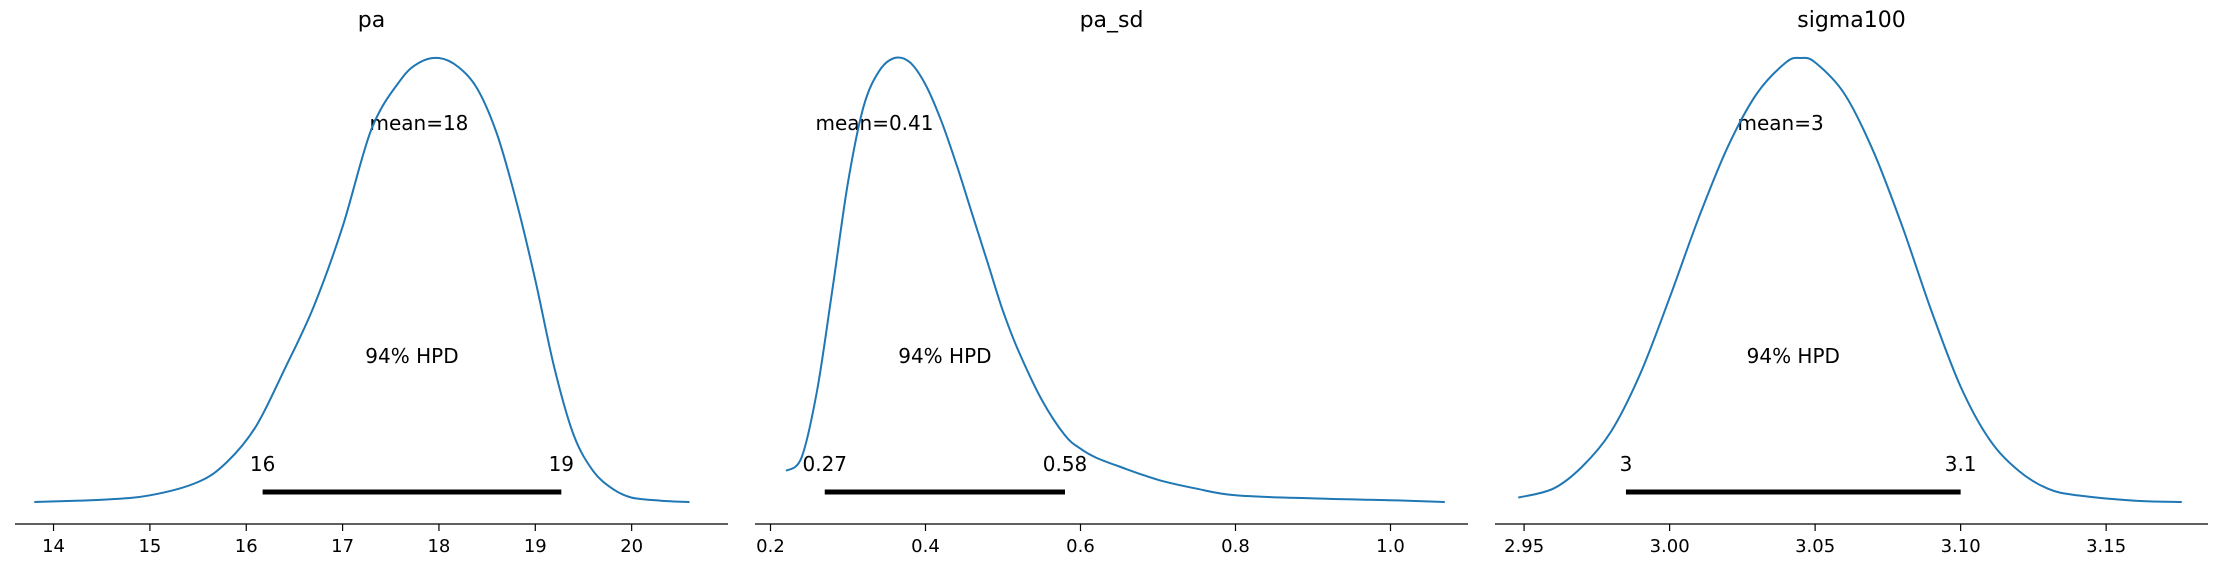 This screenshot has width=2219, height=563. Describe the element at coordinates (874, 123) in the screenshot. I see `mean-label: mean=0.41` at that location.